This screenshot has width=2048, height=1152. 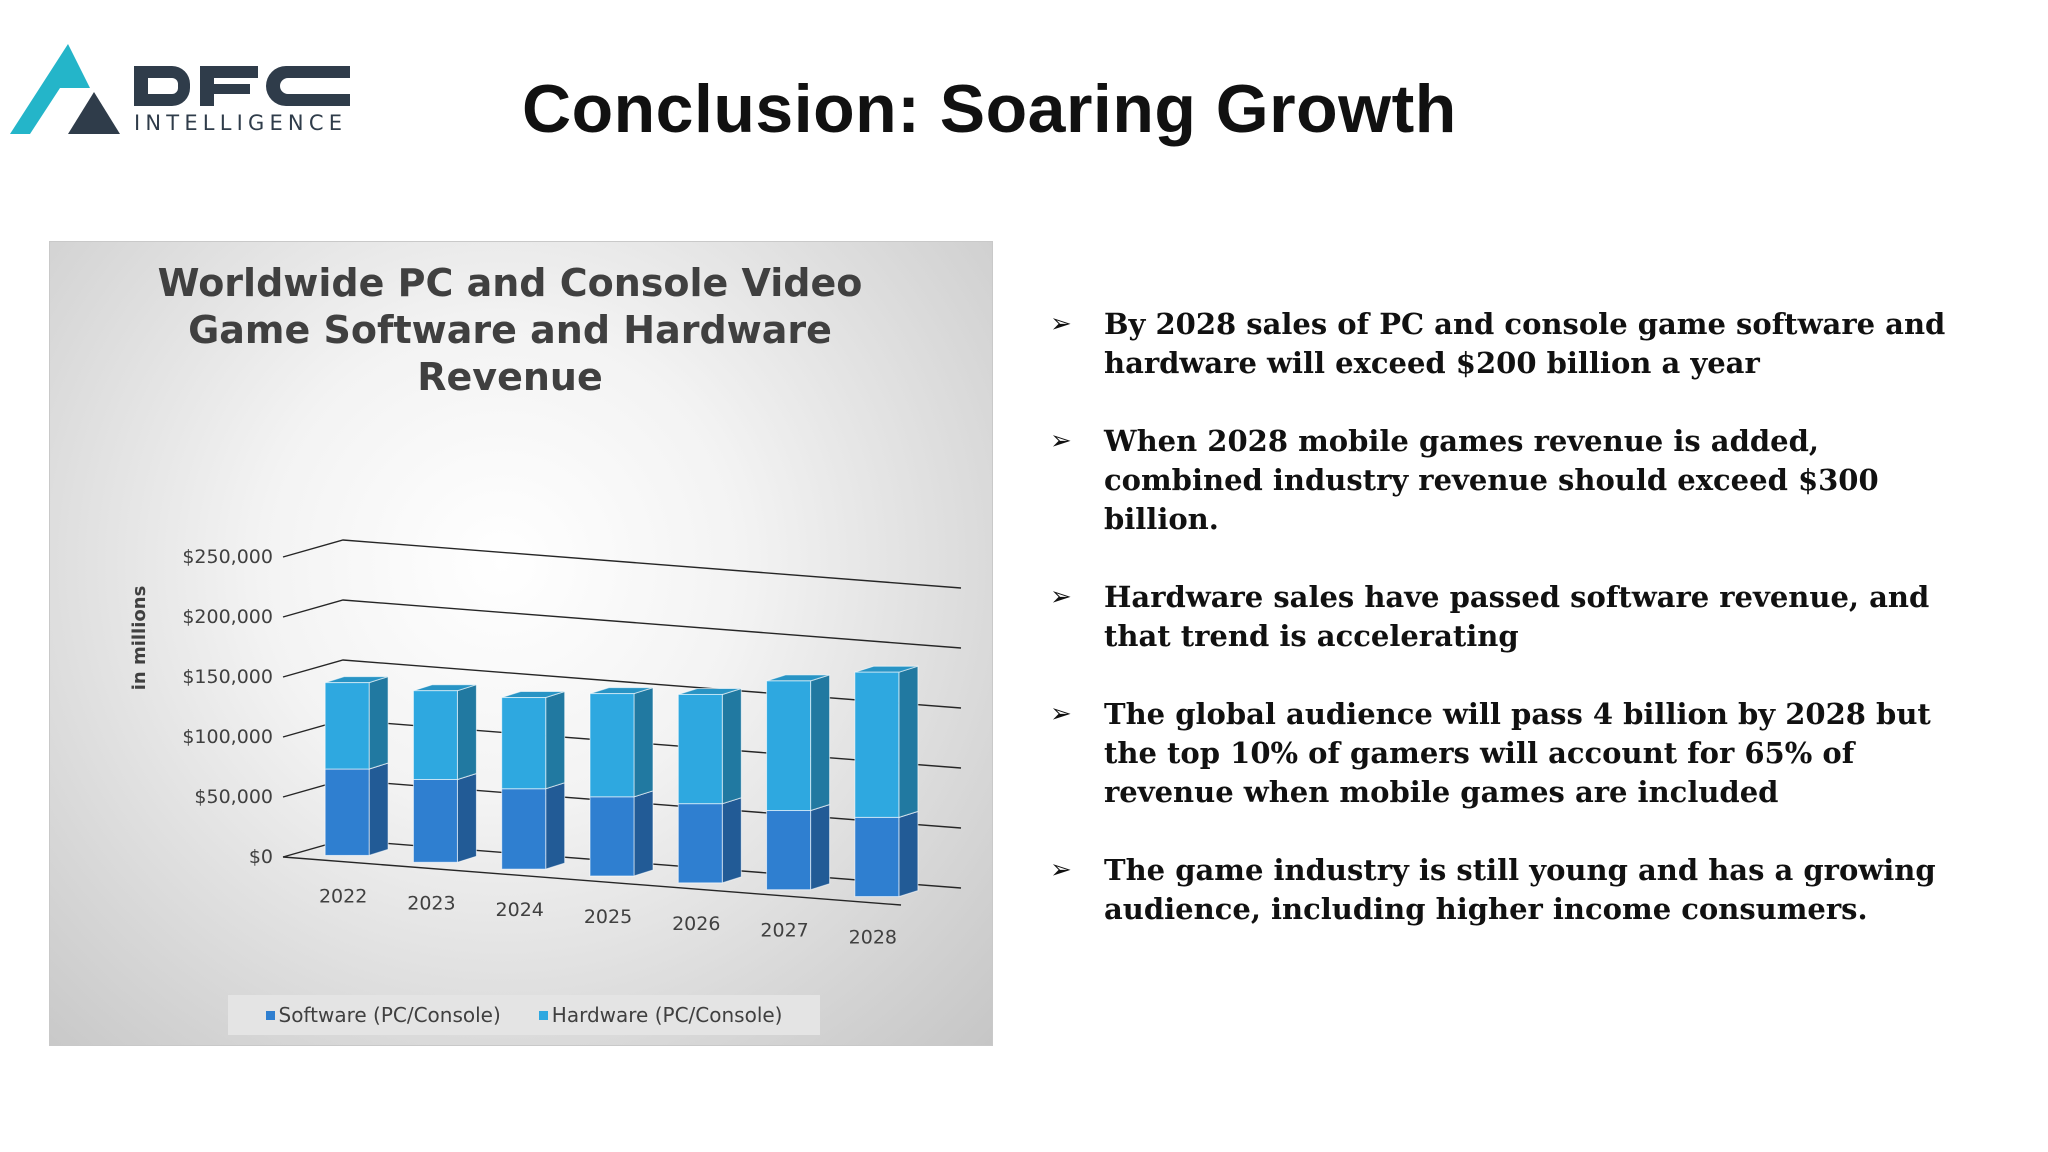 I want to click on bar-hardware-2025, so click(x=612, y=745).